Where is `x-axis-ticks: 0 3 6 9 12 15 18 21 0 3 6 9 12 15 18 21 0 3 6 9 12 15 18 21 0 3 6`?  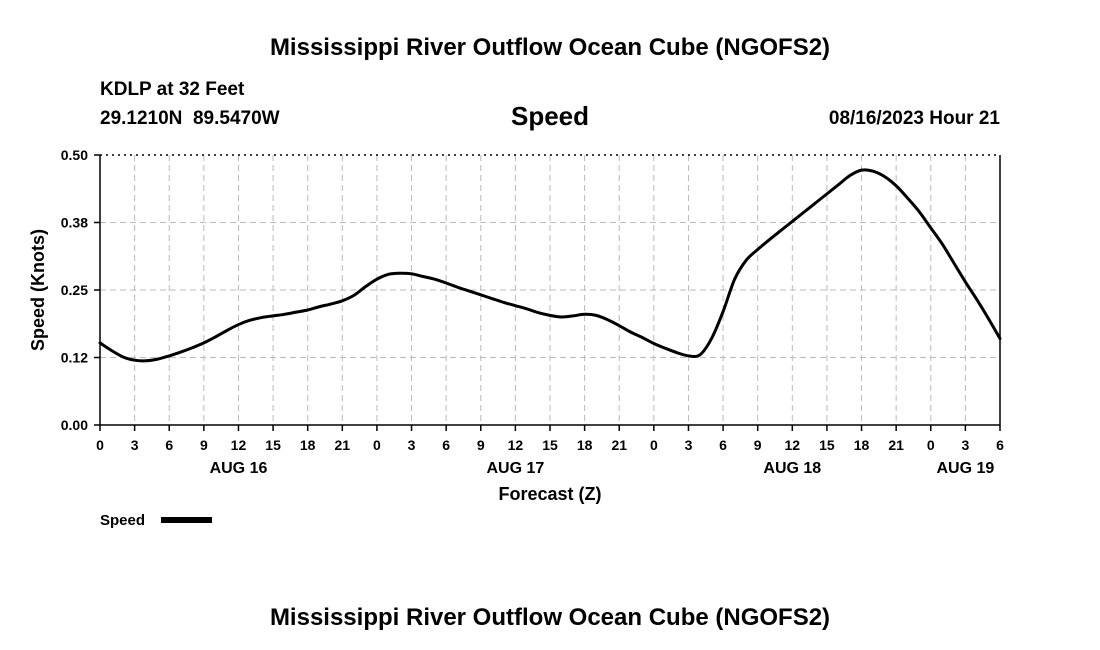 x-axis-ticks: 0 3 6 9 12 15 18 21 0 3 6 9 12 15 18 21 0 3 6 9 12 15 18 21 0 3 6 is located at coordinates (550, 439).